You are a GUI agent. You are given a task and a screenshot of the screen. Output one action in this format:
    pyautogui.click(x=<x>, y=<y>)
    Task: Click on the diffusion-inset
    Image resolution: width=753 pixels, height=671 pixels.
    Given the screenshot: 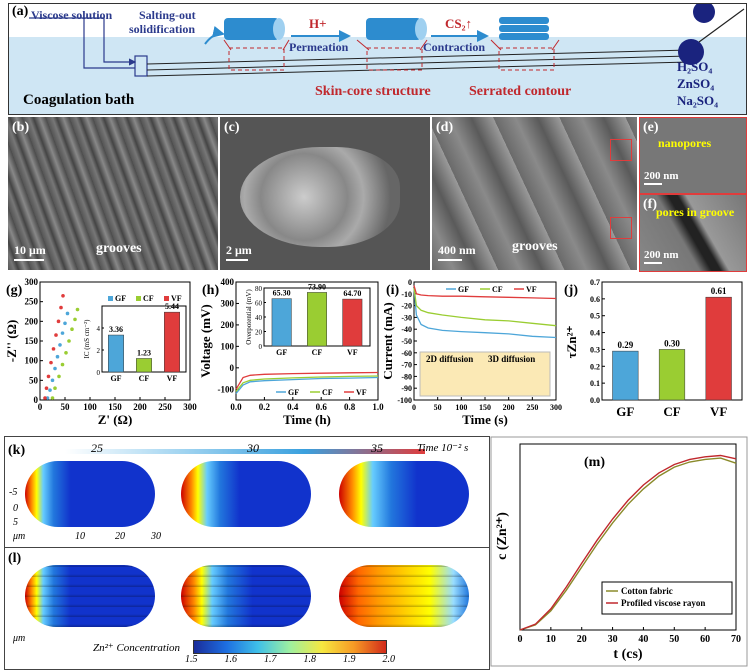 What is the action you would take?
    pyautogui.click(x=485, y=374)
    